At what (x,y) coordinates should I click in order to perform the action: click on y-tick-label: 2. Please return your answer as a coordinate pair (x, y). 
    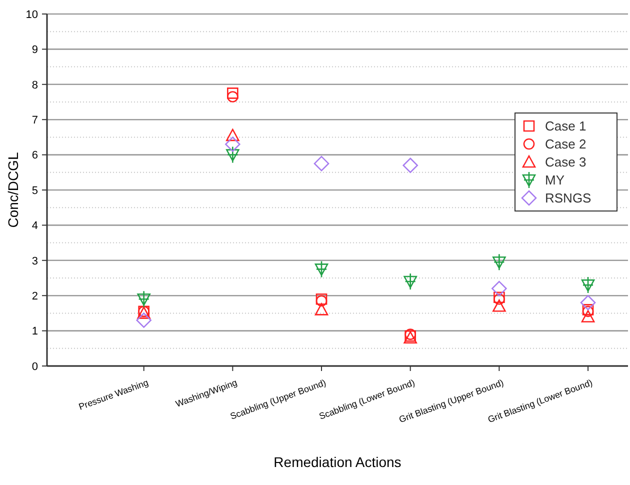
    Looking at the image, I should click on (35, 296).